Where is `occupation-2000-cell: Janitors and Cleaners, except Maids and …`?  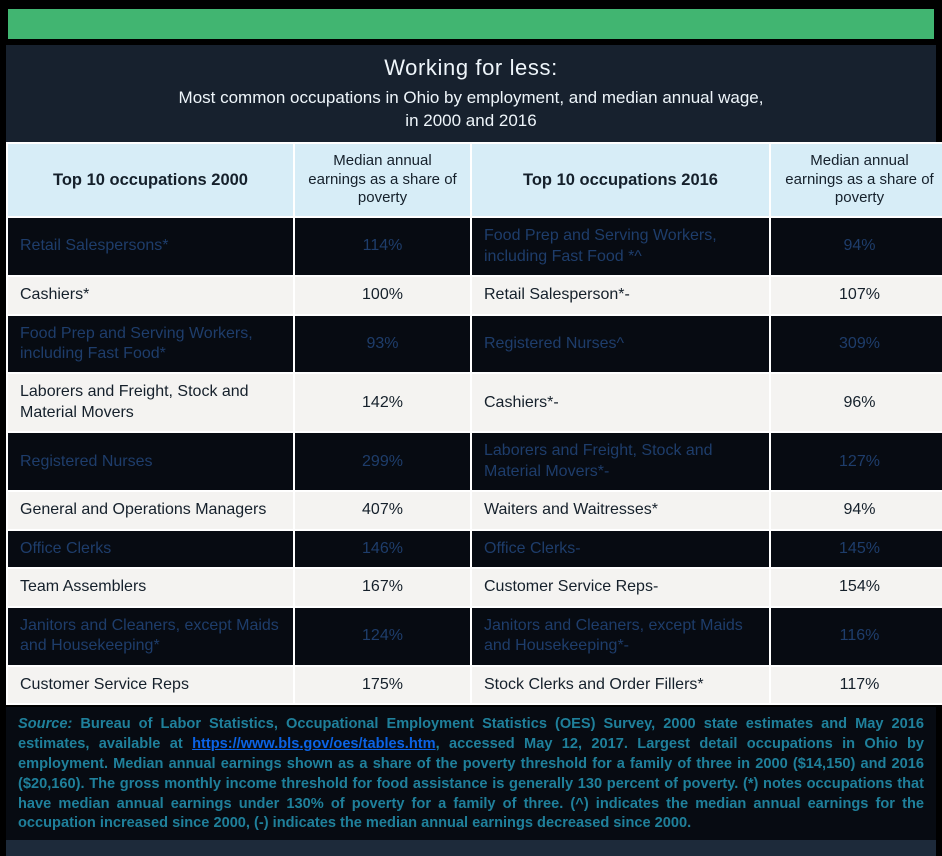 occupation-2000-cell: Janitors and Cleaners, except Maids and … is located at coordinates (150, 636).